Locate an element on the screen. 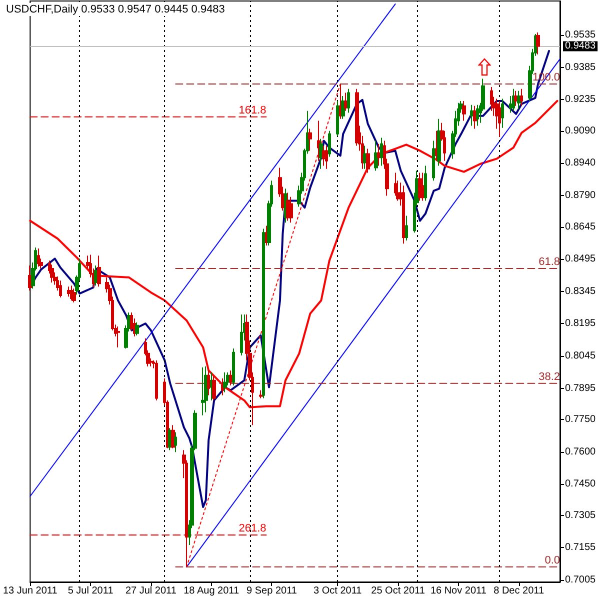 This screenshot has width=600, height=600. y-tick-label: 0.8495 is located at coordinates (580, 259).